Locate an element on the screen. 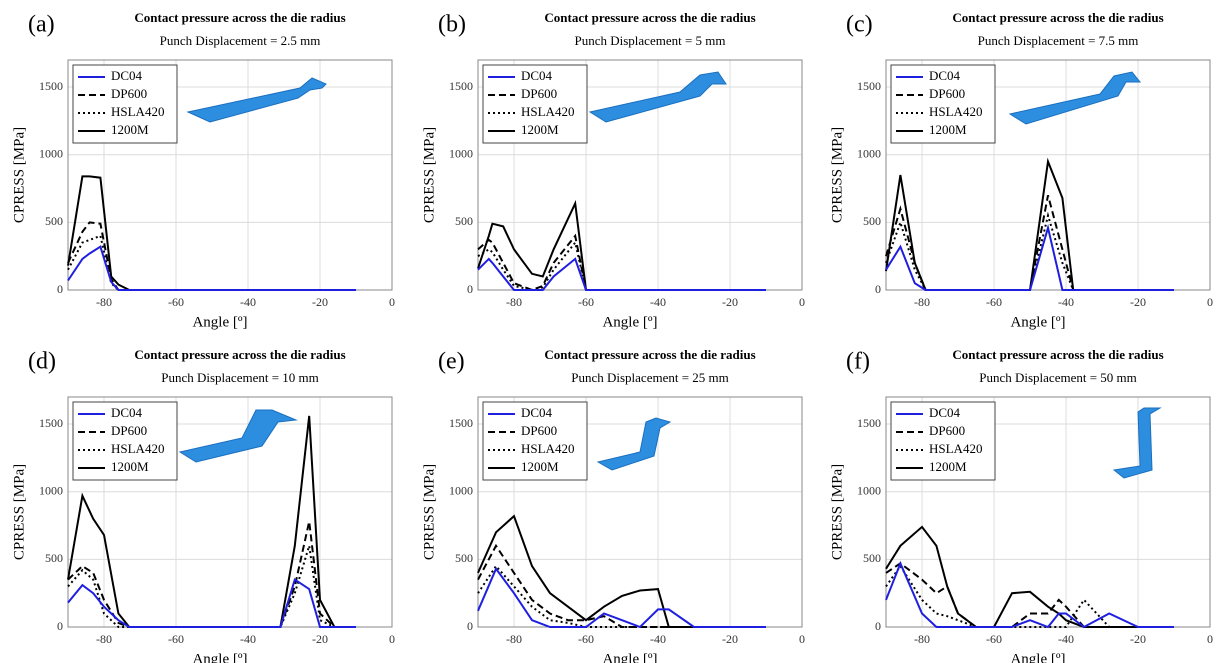 This screenshot has width=1226, height=663. chart-subtitle: Punch Displacement = 10 mm is located at coordinates (240, 377).